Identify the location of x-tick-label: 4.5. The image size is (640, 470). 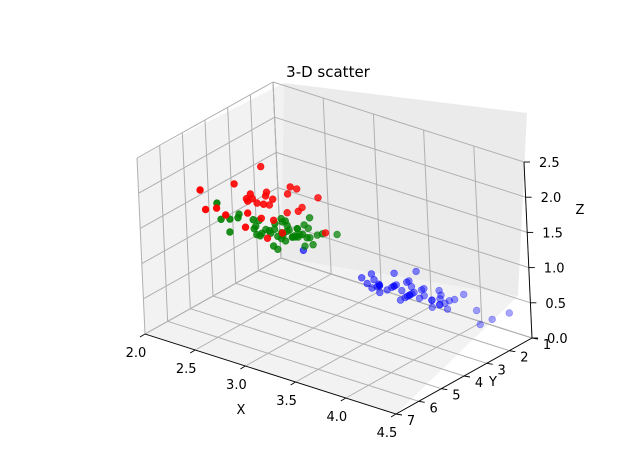
(387, 433).